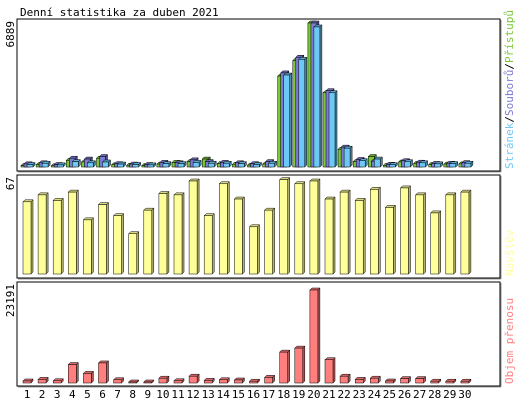  What do you see at coordinates (268, 380) in the screenshot?
I see `bar-bottom-Objem přenosu-day-17` at bounding box center [268, 380].